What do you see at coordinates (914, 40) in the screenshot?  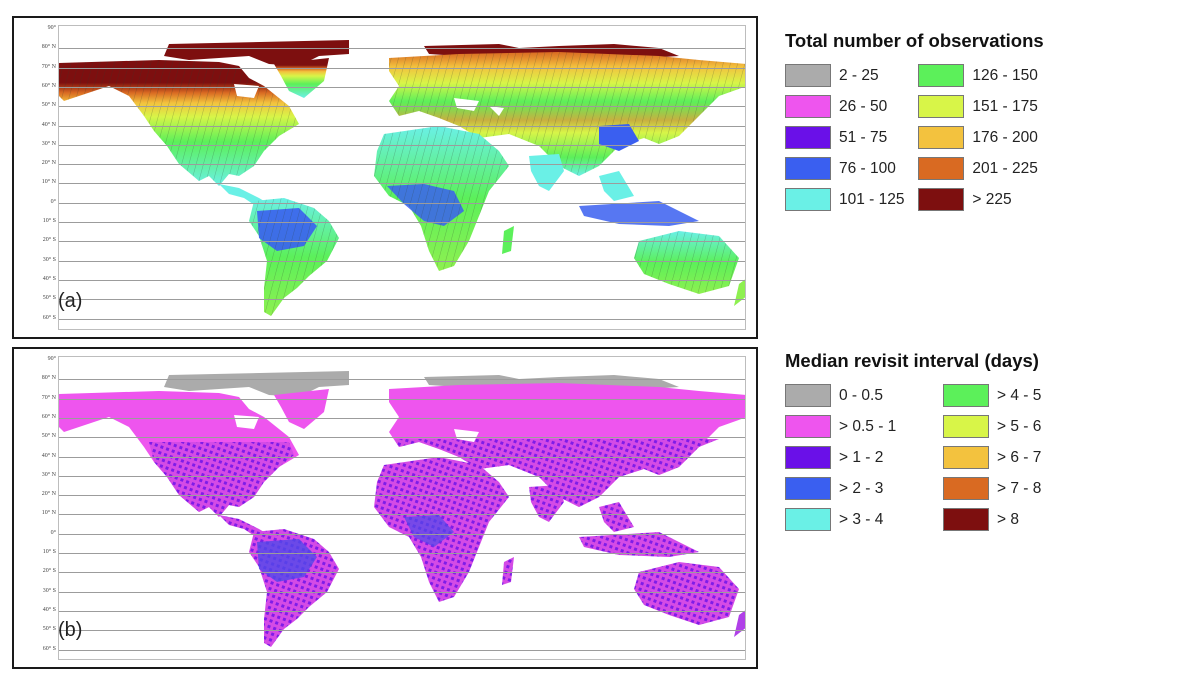 I see `legend-title: Total number of observations` at bounding box center [914, 40].